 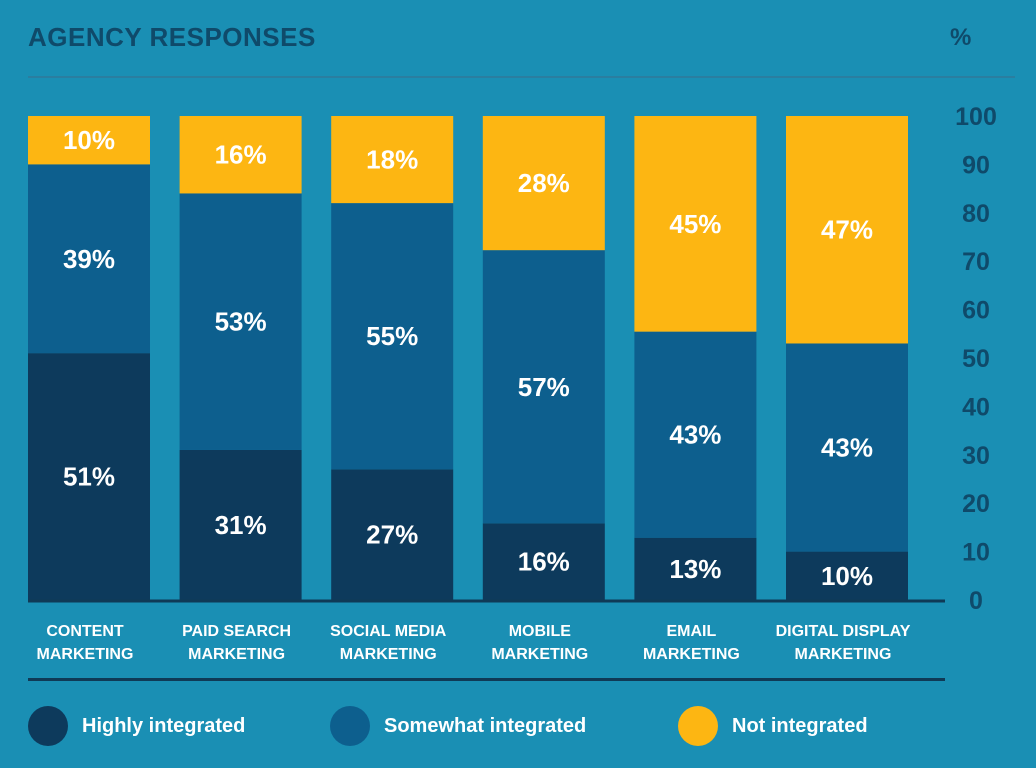 What do you see at coordinates (976, 165) in the screenshot?
I see `y-tick-label-9: 90` at bounding box center [976, 165].